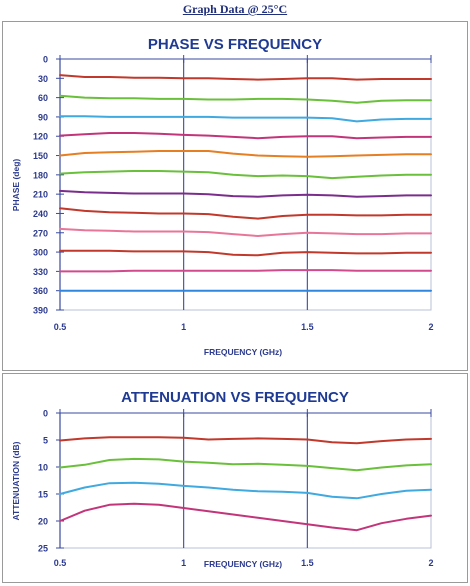 The image size is (470, 586). Describe the element at coordinates (235, 397) in the screenshot. I see `chart-title: ATTENUATION VS FREQUENCY` at that location.